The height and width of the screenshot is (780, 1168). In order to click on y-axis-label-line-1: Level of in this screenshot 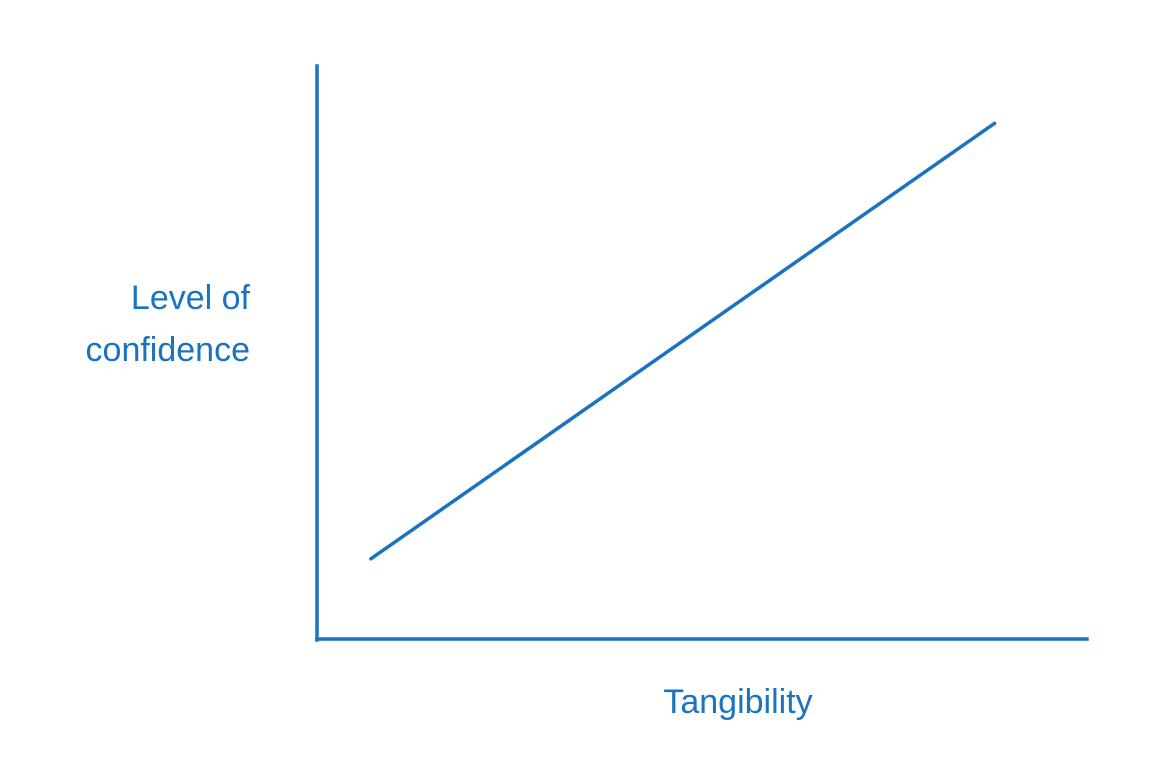, I will do `click(190, 298)`.